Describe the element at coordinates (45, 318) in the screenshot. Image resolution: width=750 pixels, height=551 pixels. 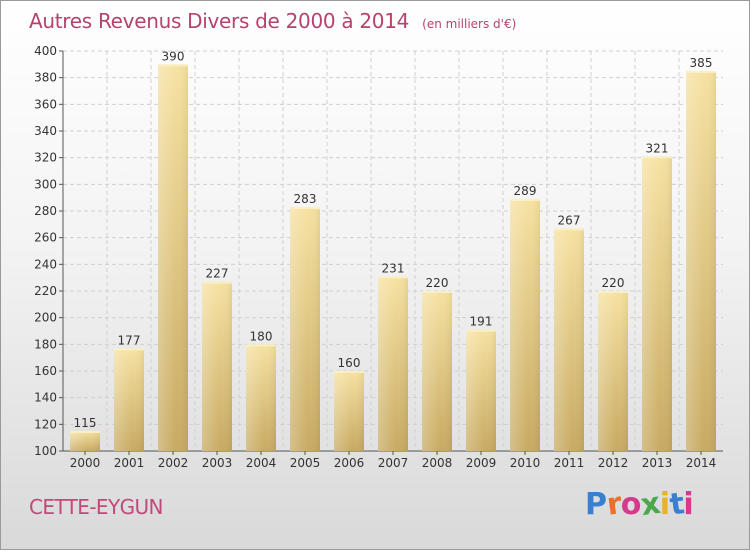
I see `y-tick-label: 200` at that location.